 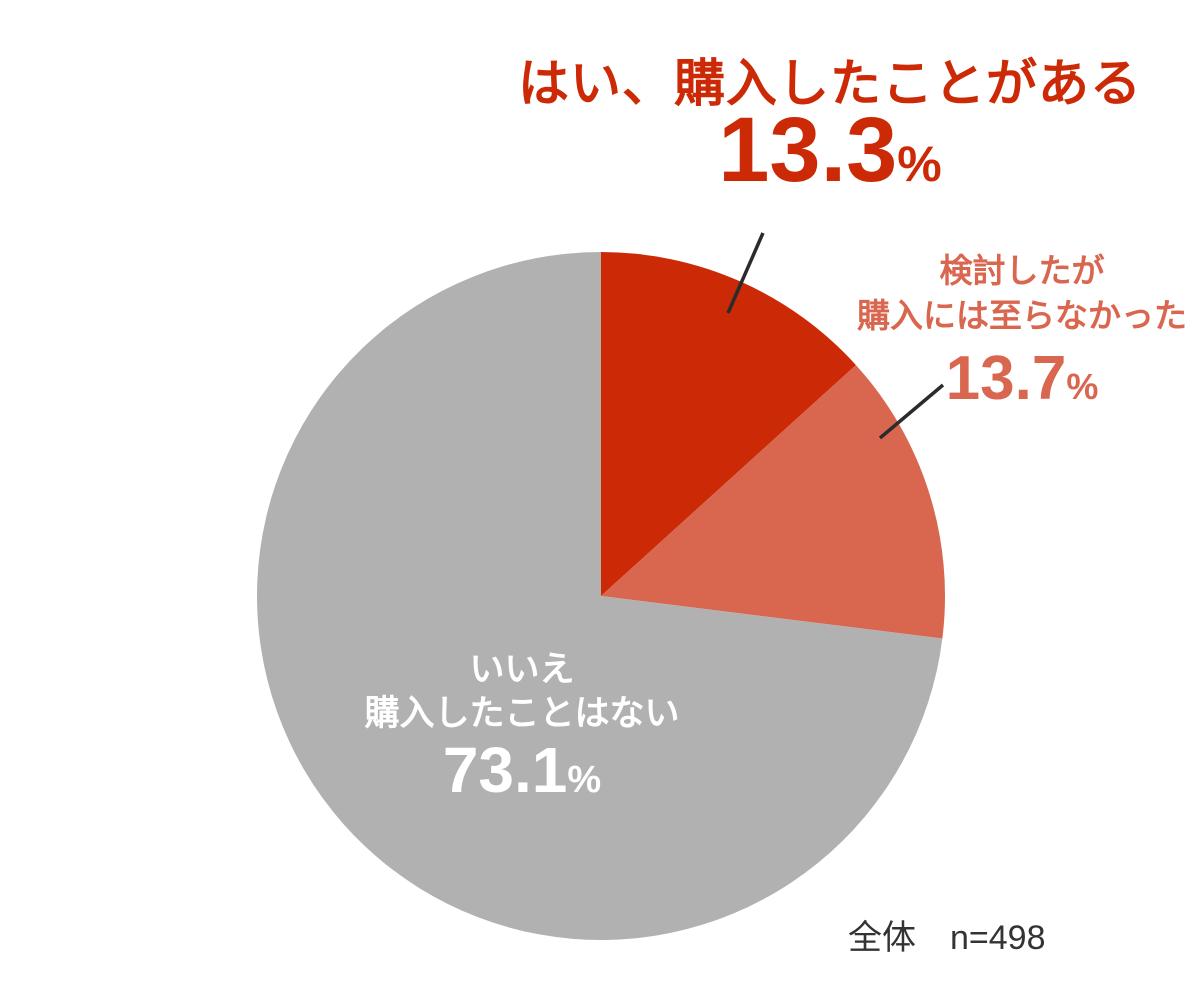 I want to click on slice-considered-label: 検討したが 購入には至らなかった, so click(x=1022, y=293).